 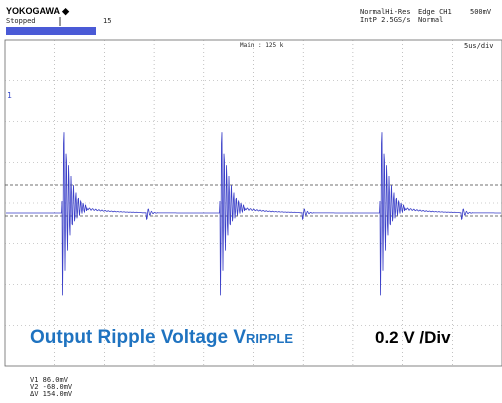 I want to click on trigger: Edge CH1, so click(x=435, y=12).